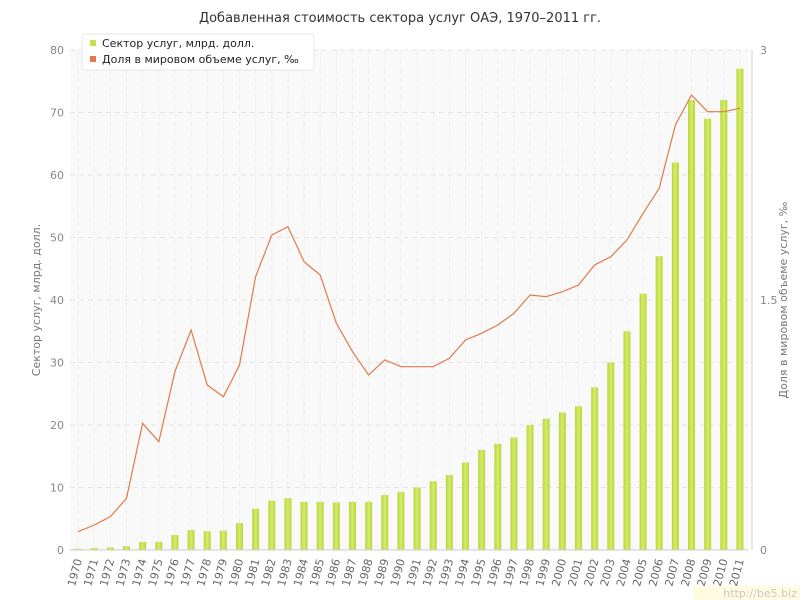 This screenshot has height=600, width=800. Describe the element at coordinates (57, 113) in the screenshot. I see `y-tick-left-label: 70` at that location.